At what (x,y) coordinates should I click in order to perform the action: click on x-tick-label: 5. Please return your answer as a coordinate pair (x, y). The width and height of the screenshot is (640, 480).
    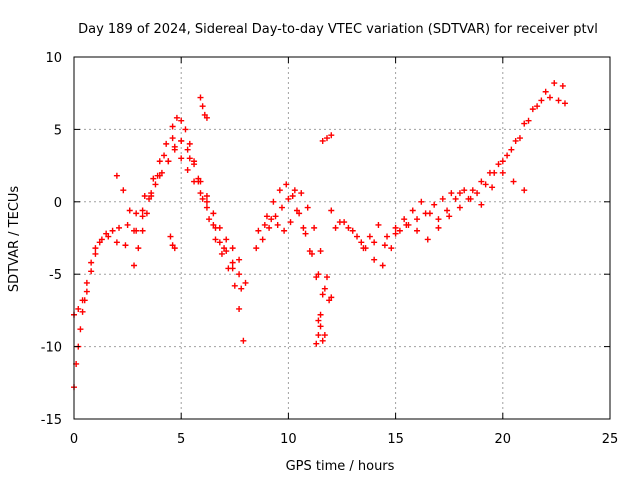
    Looking at the image, I should click on (181, 439).